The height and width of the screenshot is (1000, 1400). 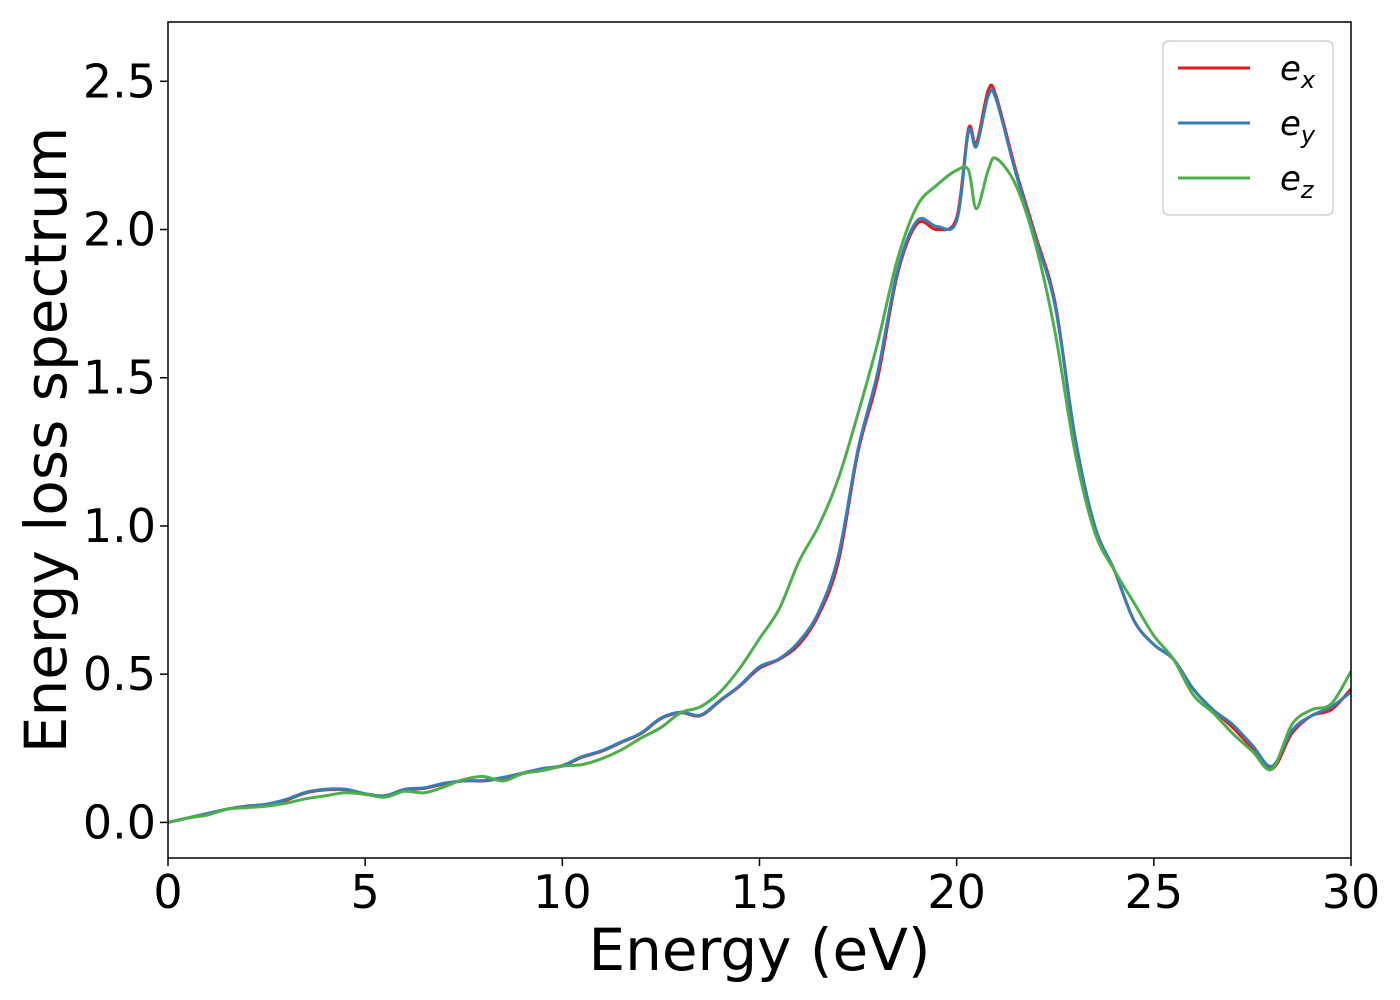 I want to click on x-tick-label: 15, so click(x=759, y=892).